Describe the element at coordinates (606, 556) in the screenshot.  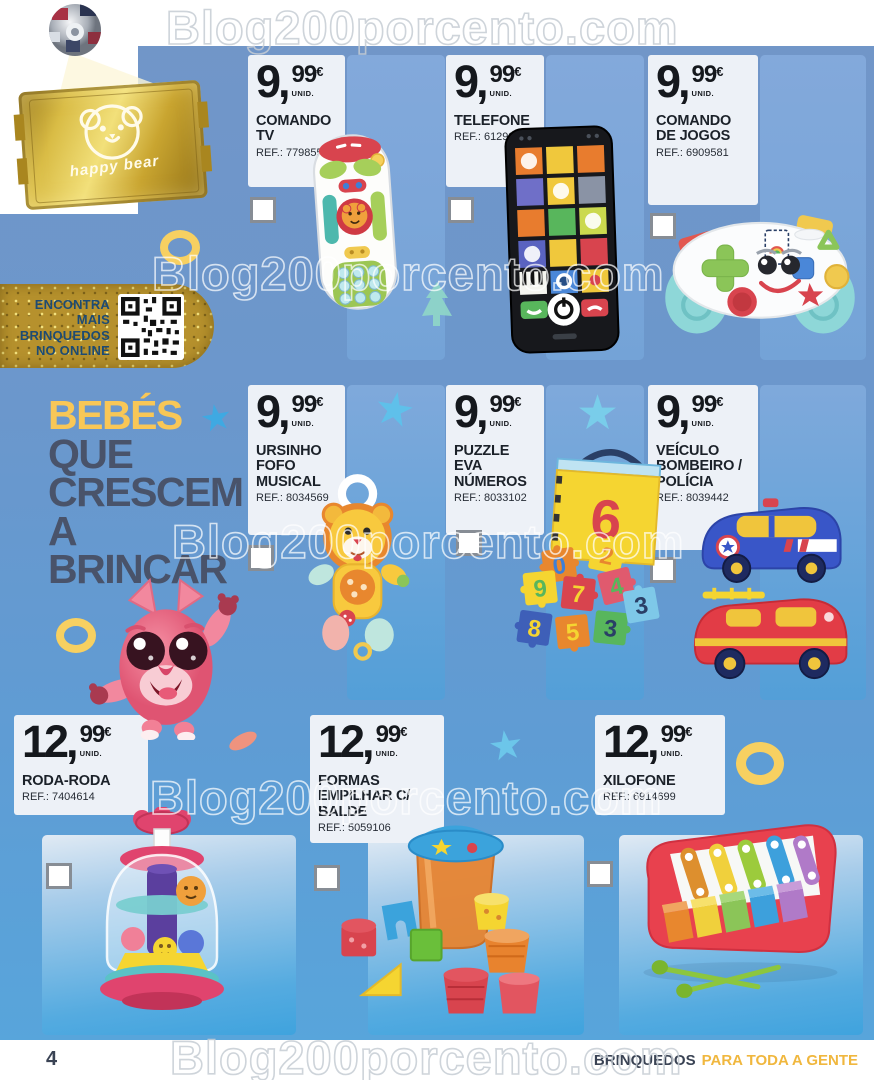
I see `svg-text: 2` at that location.